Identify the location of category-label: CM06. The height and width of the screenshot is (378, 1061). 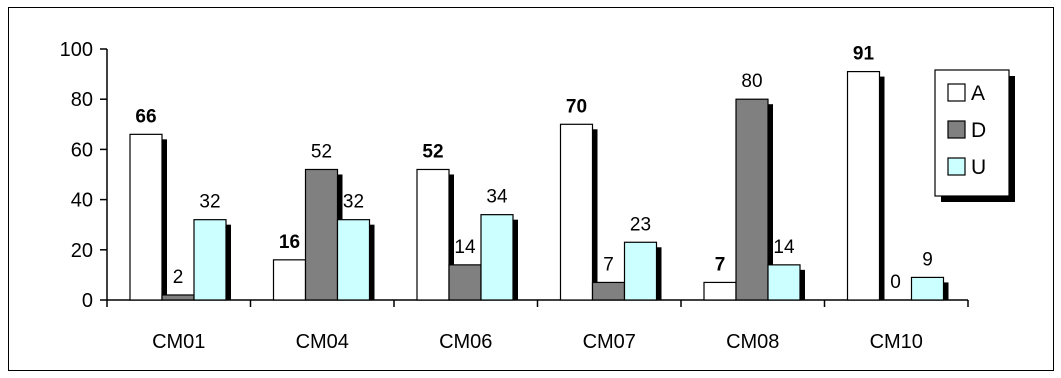
(465, 342).